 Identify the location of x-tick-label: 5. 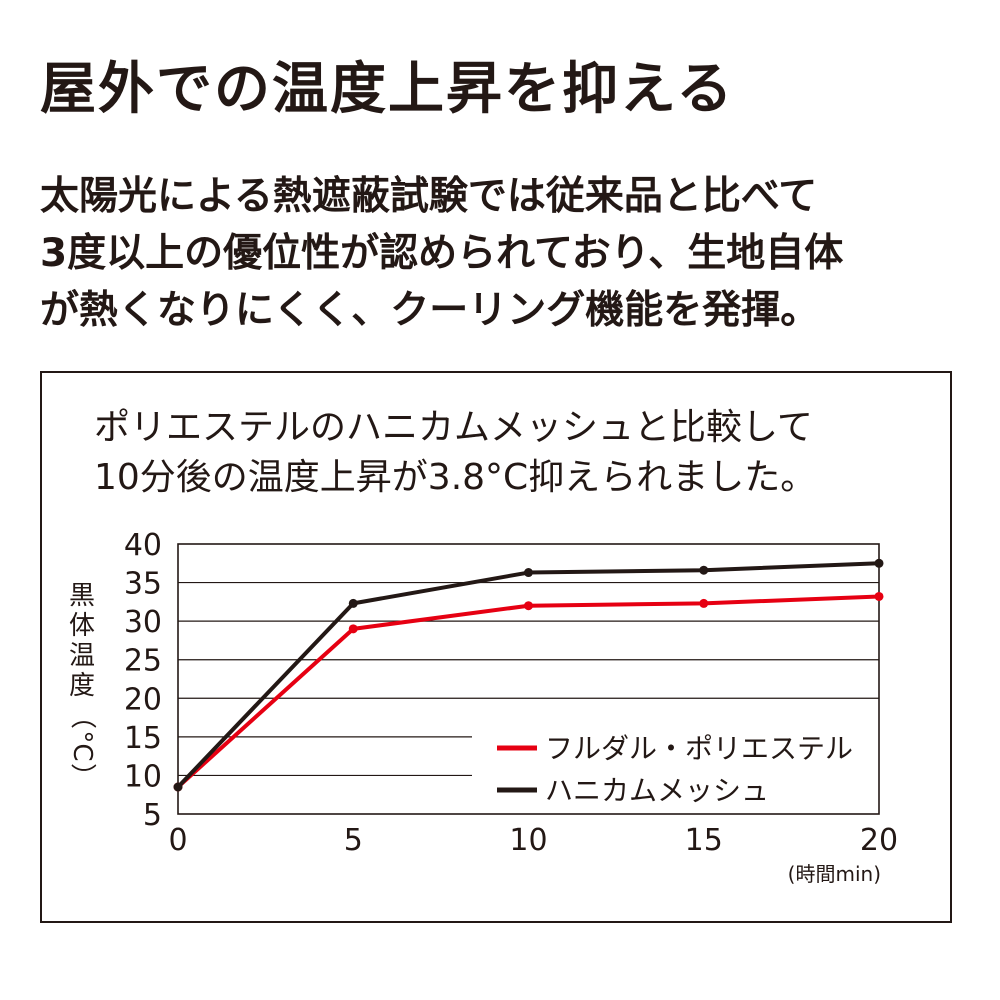
(353, 840).